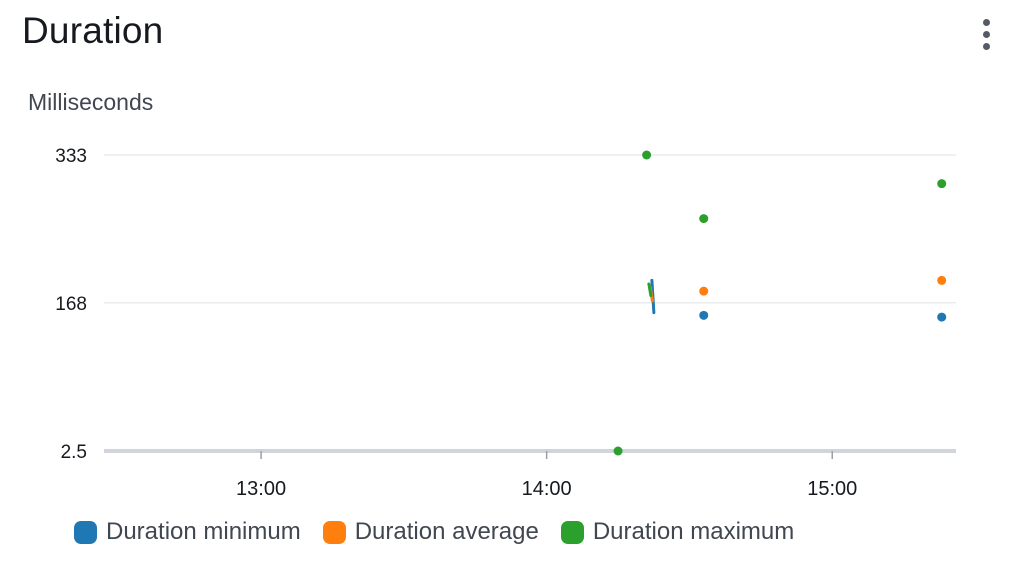  I want to click on legend-label-minimum: Duration minimum, so click(203, 531).